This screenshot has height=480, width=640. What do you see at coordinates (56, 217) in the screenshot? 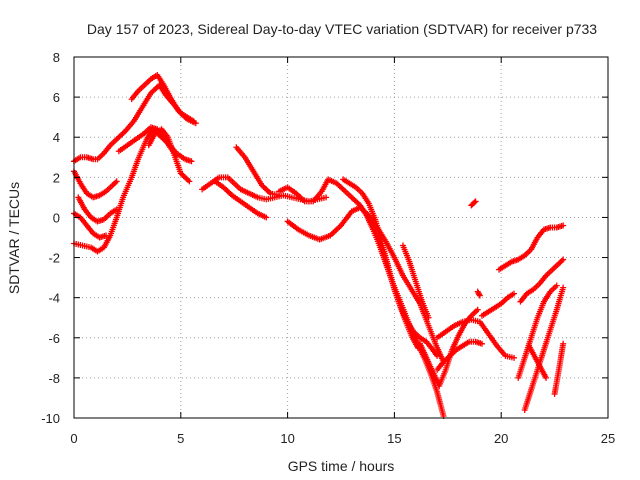
I see `y-tick-label: 0` at bounding box center [56, 217].